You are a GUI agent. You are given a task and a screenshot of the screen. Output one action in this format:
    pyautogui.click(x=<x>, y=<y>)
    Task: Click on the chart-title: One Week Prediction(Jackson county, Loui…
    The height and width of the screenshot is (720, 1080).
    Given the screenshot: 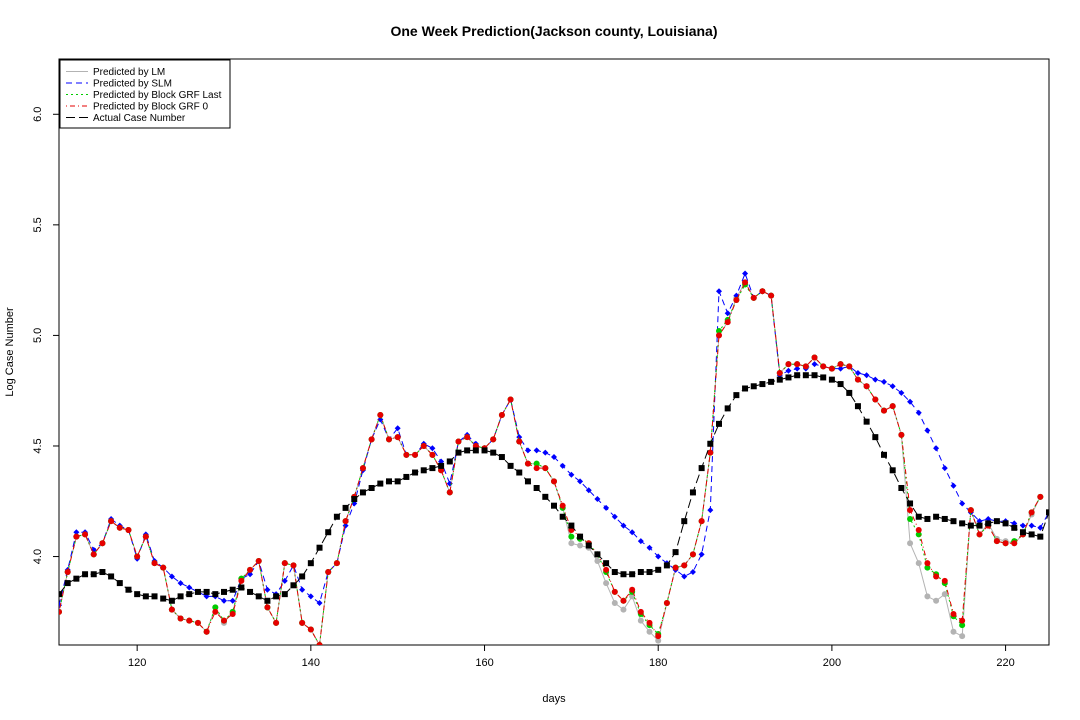 What is the action you would take?
    pyautogui.click(x=553, y=31)
    